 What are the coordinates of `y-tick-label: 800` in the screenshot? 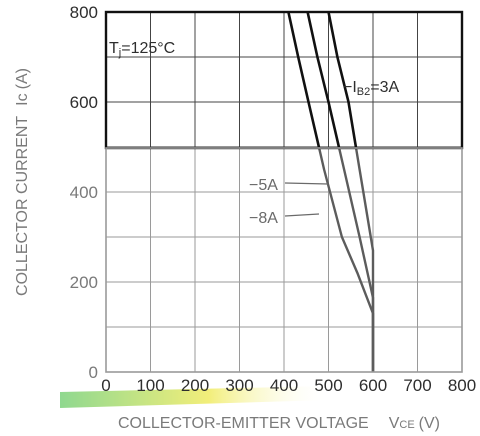 It's located at (84, 12).